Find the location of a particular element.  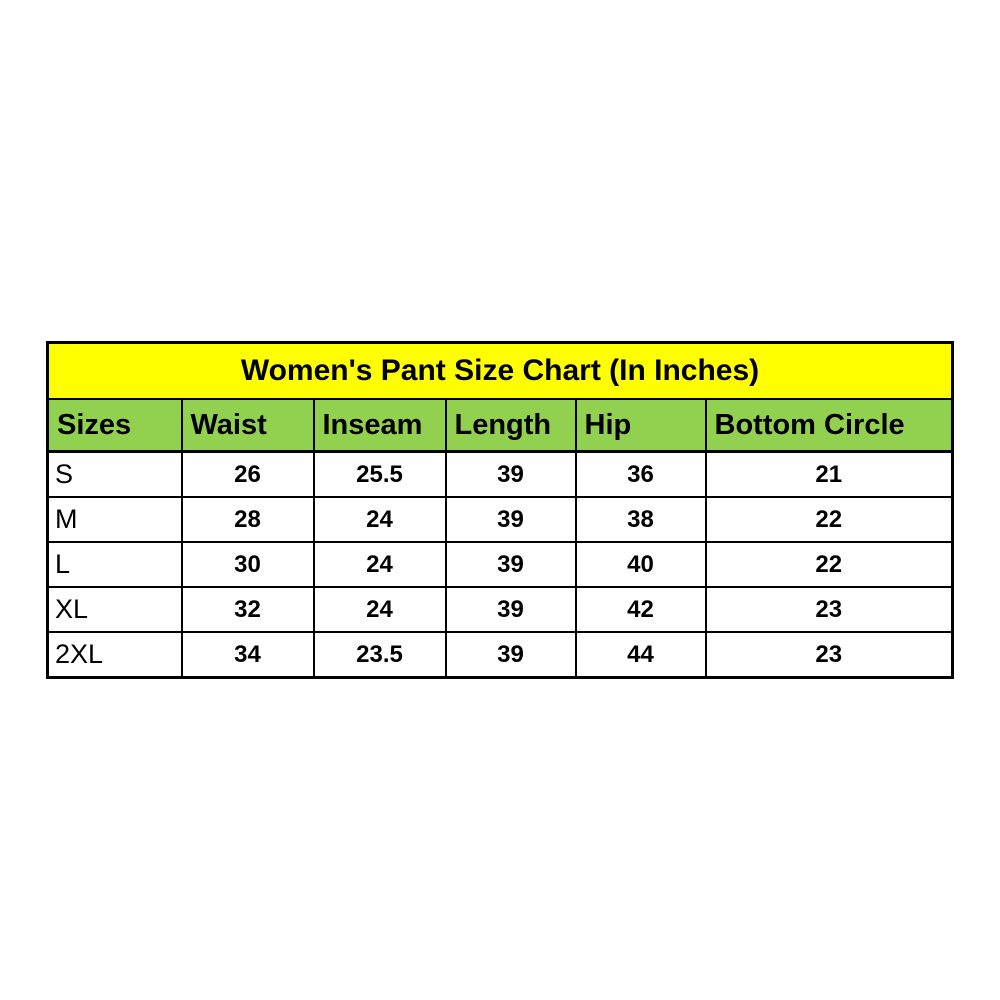

table-row: 2XL 34 23.5 39 44 23 is located at coordinates (500, 655).